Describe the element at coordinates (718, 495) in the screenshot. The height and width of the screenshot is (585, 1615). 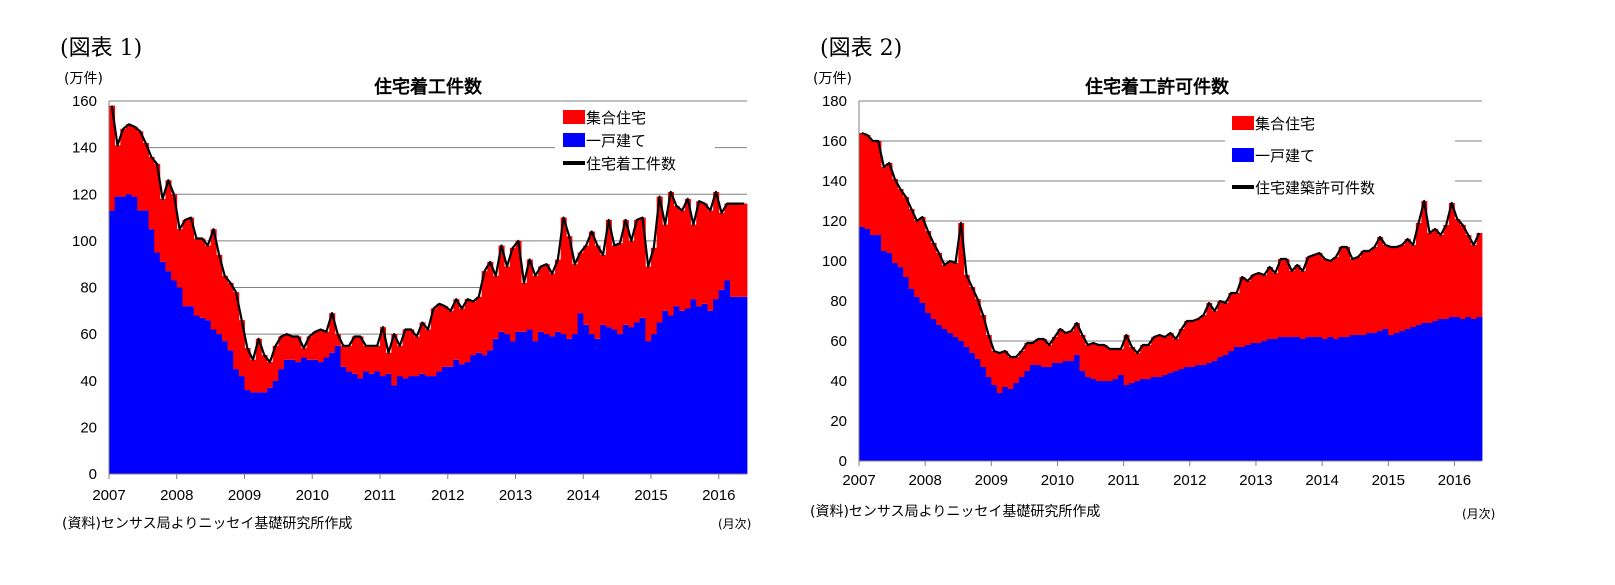
I see `x-tick-label: 2016` at that location.